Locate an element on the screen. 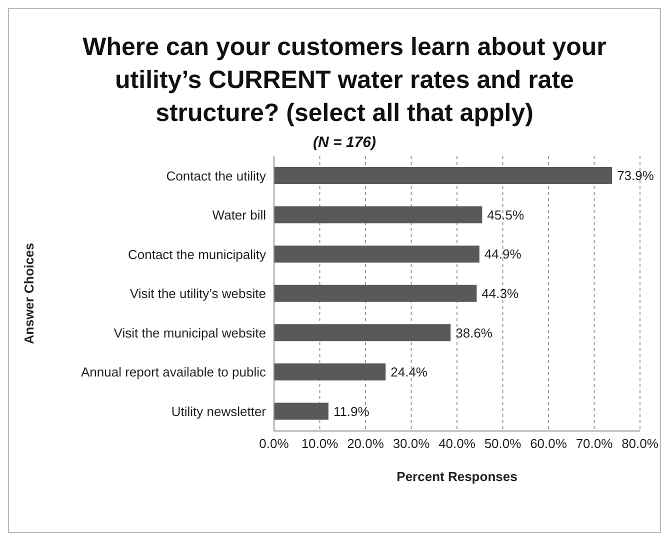 The image size is (669, 541). y-axis-title: Answer Choices is located at coordinates (29, 293).